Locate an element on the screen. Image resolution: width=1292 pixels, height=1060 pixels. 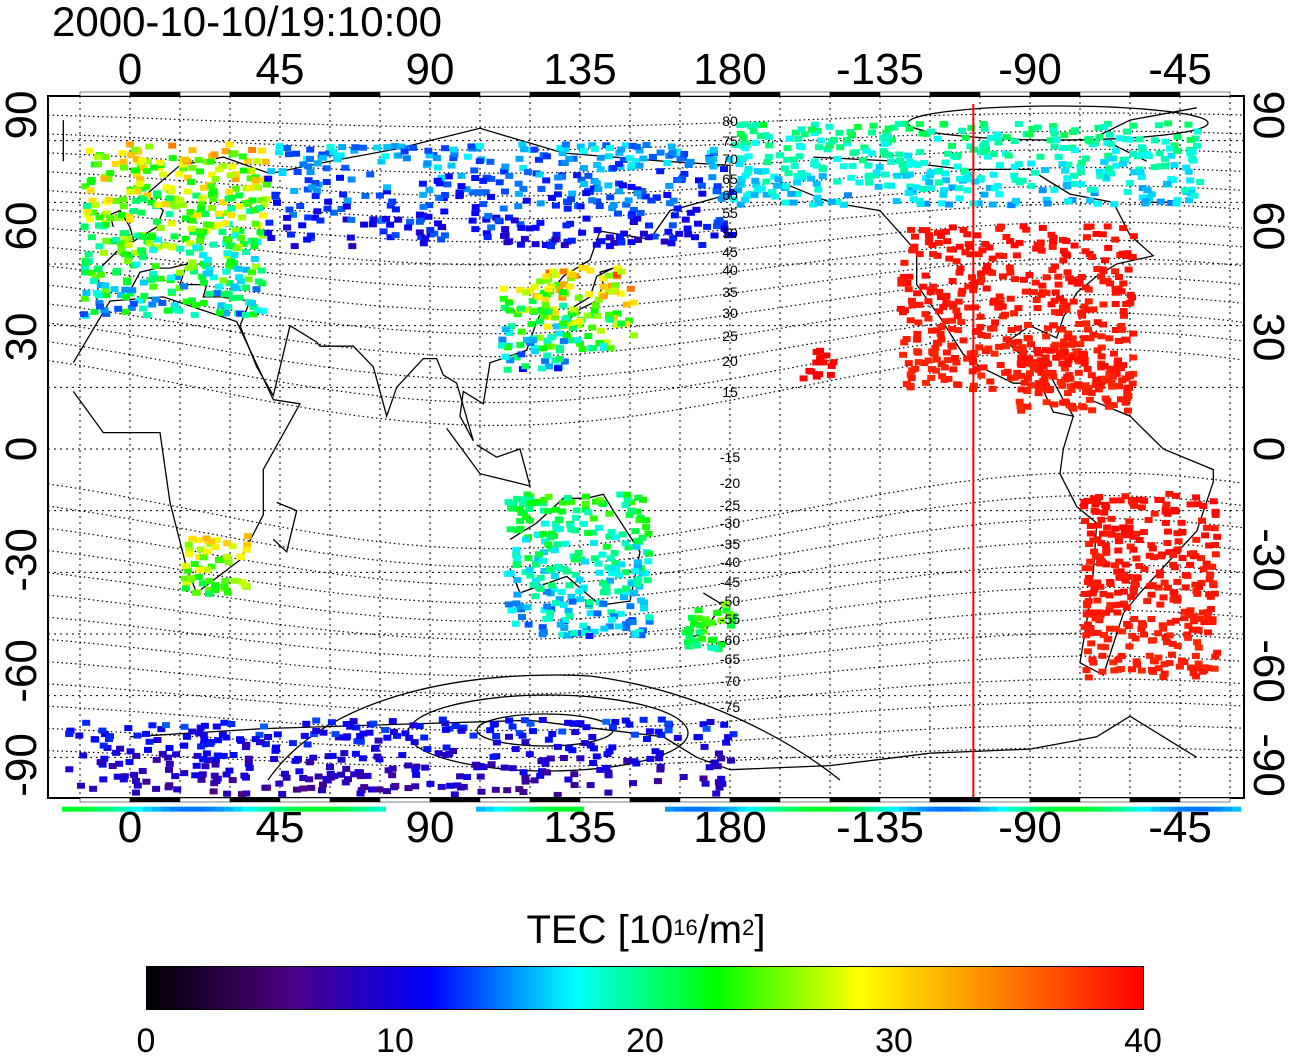
contour-label: -55 is located at coordinates (730, 619).